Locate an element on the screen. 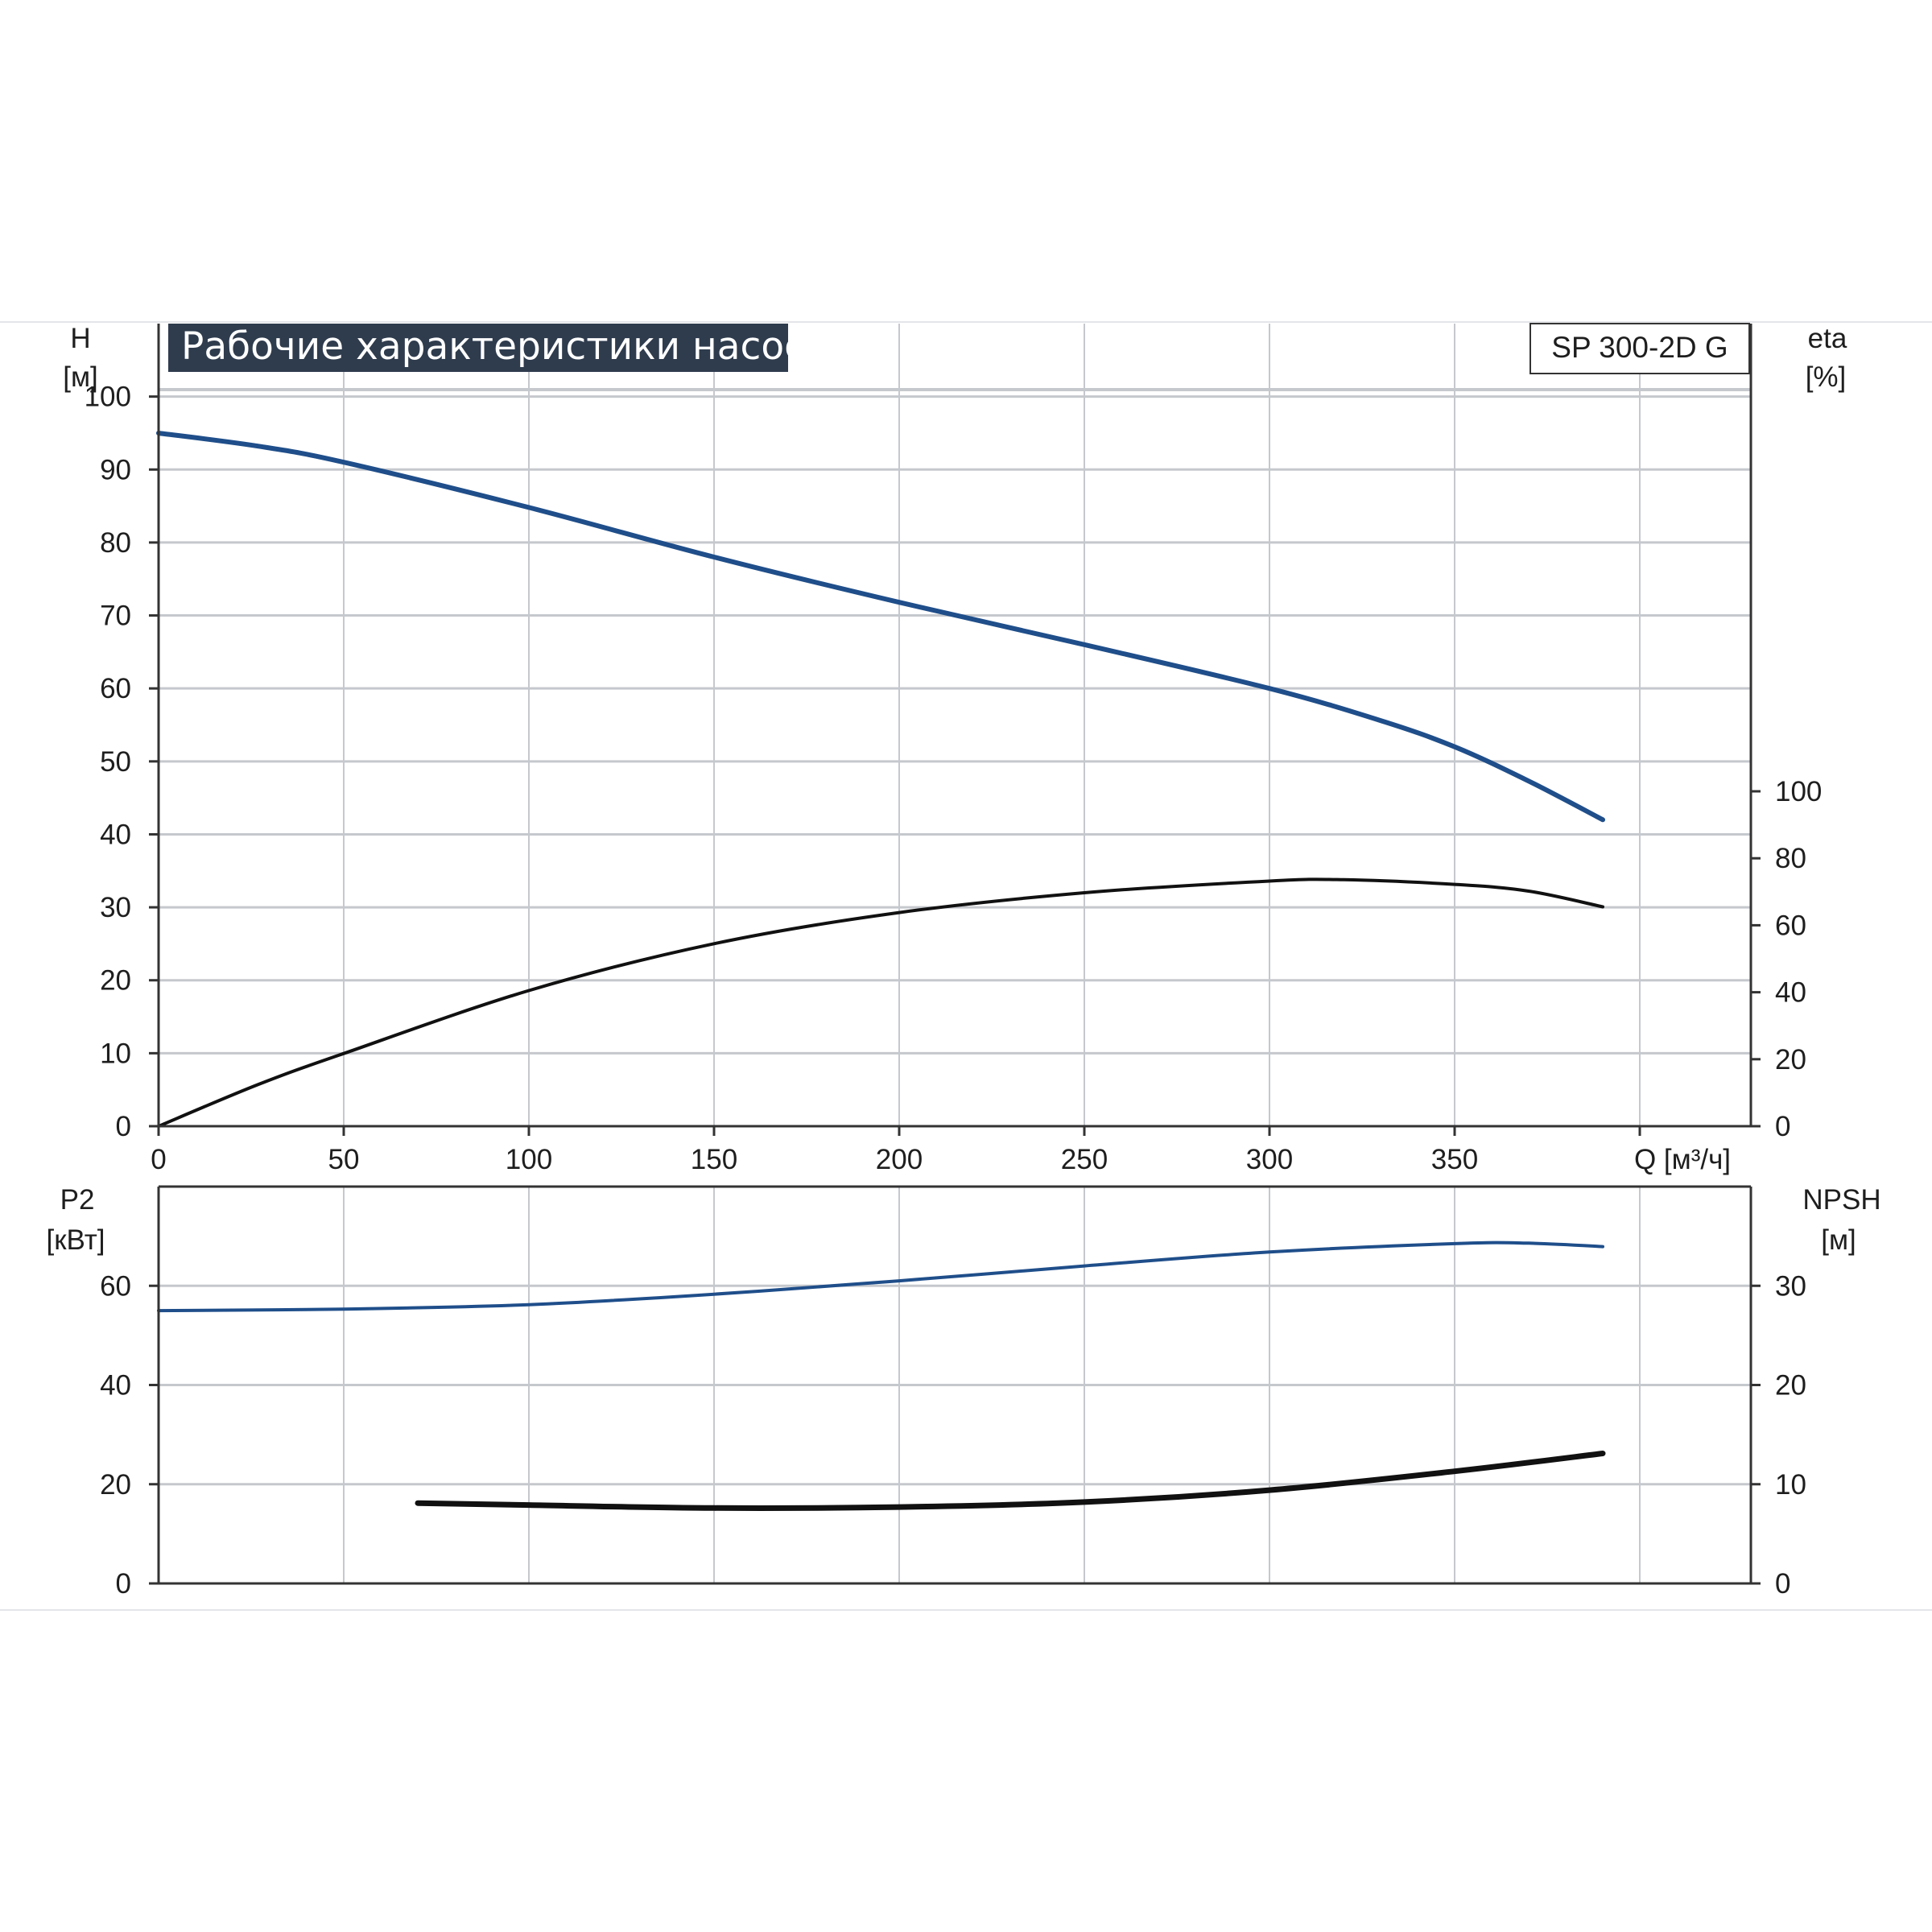 The height and width of the screenshot is (1932, 1932). y-axis-label-head: H is located at coordinates (80, 338).